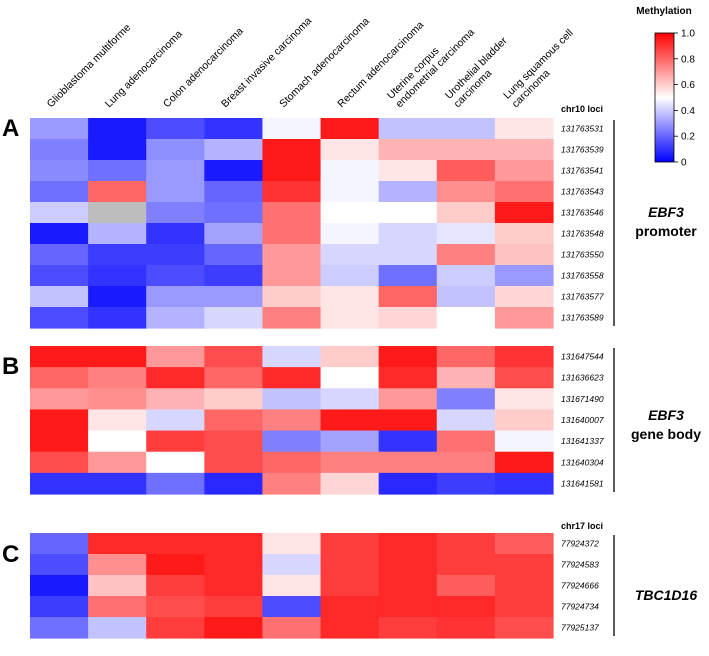  Describe the element at coordinates (580, 586) in the screenshot. I see `locus-label: 77924666` at that location.